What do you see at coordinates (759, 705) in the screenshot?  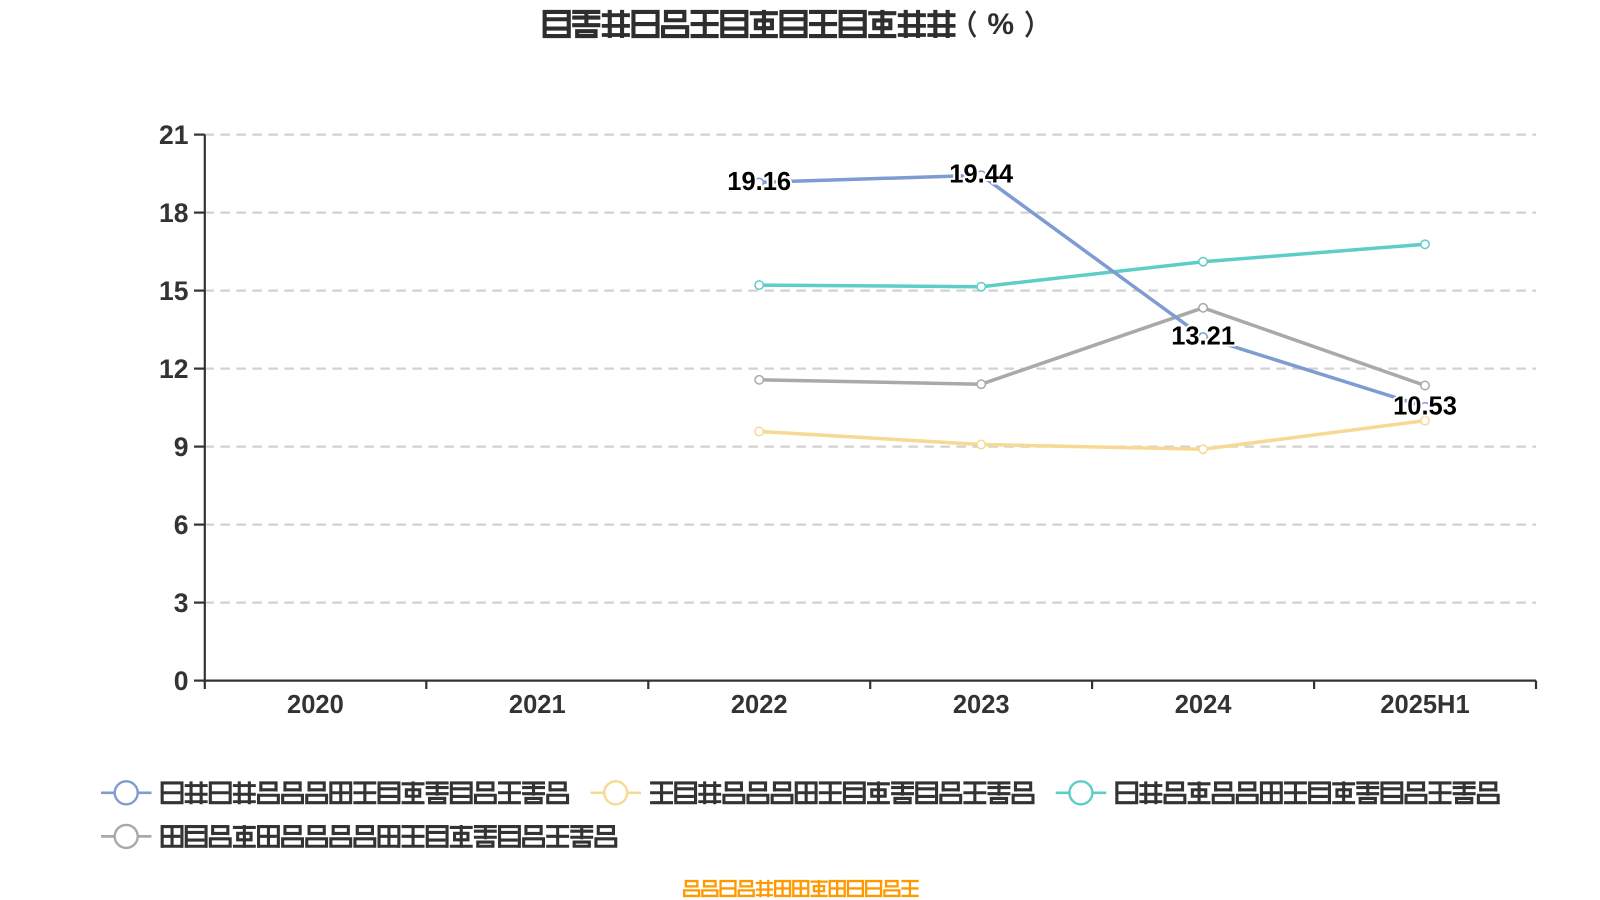 I see `svg-text: 2022` at bounding box center [759, 705].